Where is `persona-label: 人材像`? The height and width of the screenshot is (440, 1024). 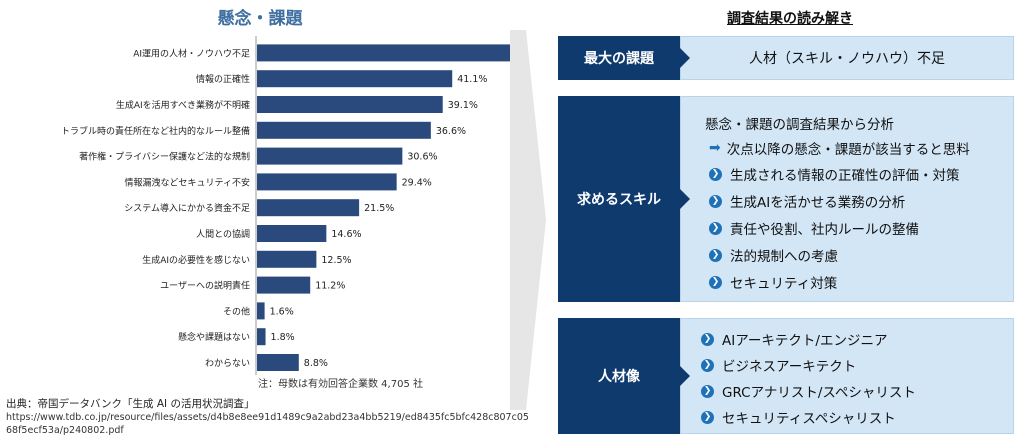 persona-label: 人材像 is located at coordinates (624, 376).